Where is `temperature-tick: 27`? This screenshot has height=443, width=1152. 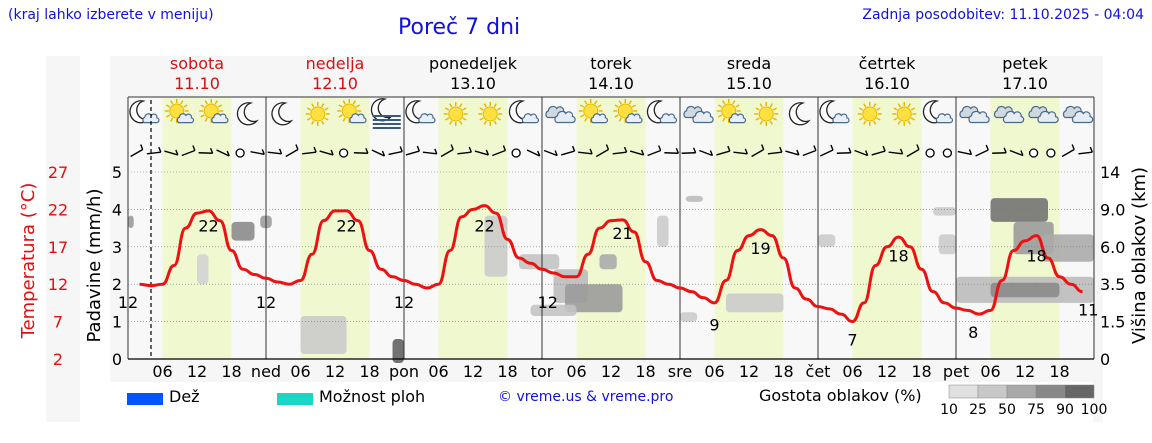
temperature-tick: 27 is located at coordinates (58, 172).